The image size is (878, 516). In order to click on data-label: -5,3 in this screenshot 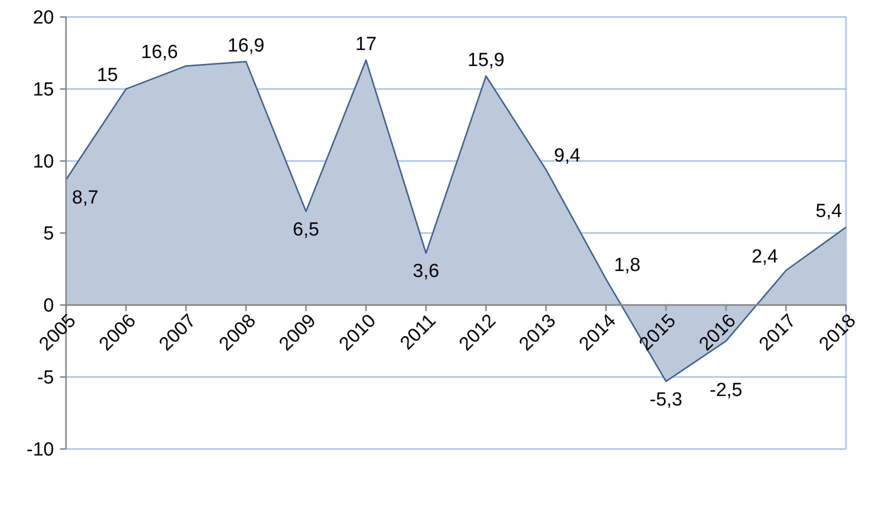, I will do `click(666, 399)`.